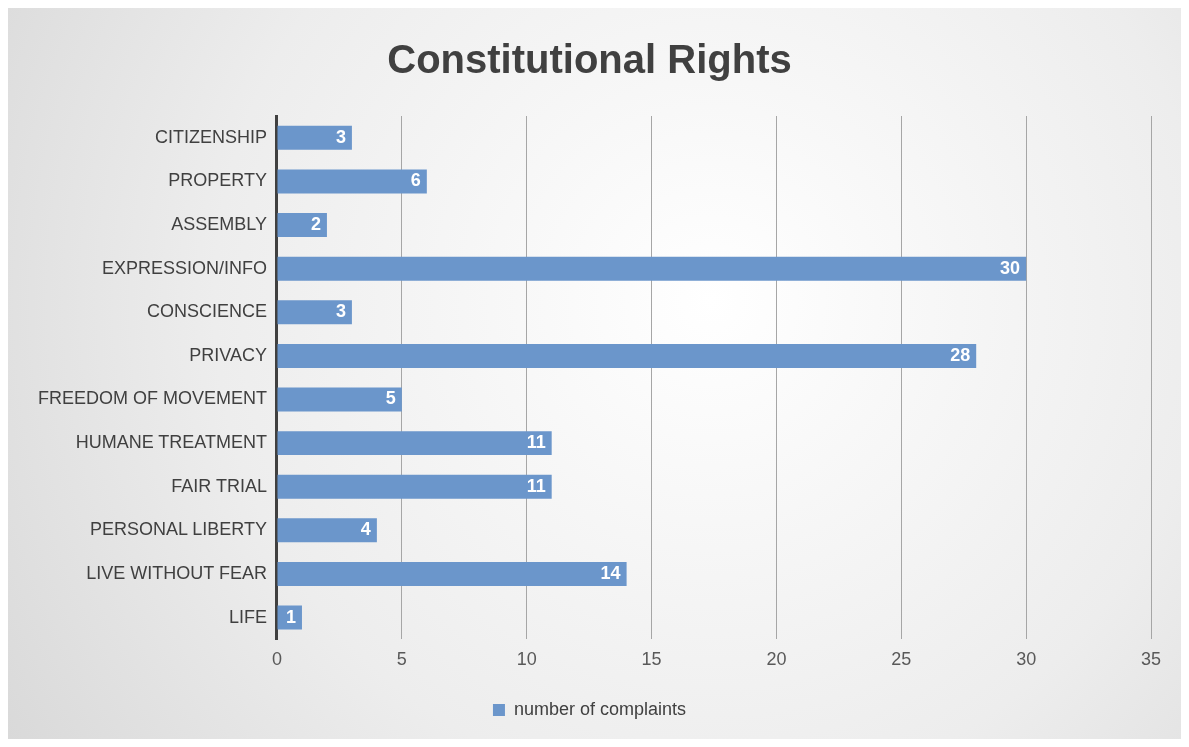 Image resolution: width=1189 pixels, height=747 pixels. I want to click on data-label: 2, so click(315, 224).